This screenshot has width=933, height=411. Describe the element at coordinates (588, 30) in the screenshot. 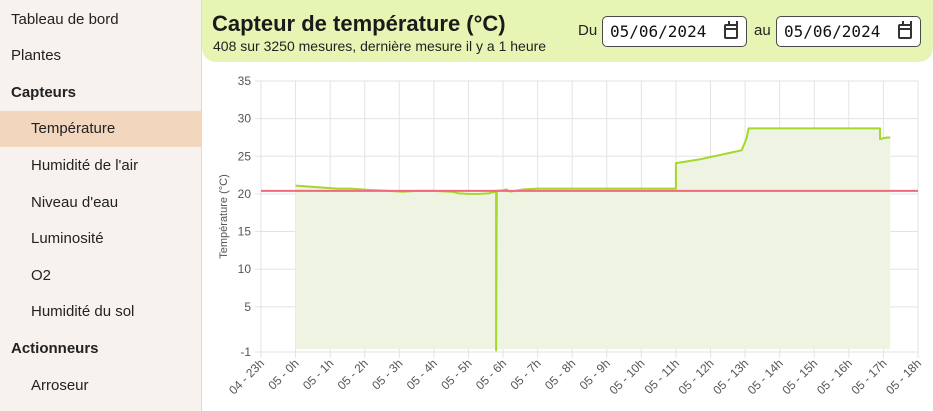

I see `from-date-label: Du` at that location.